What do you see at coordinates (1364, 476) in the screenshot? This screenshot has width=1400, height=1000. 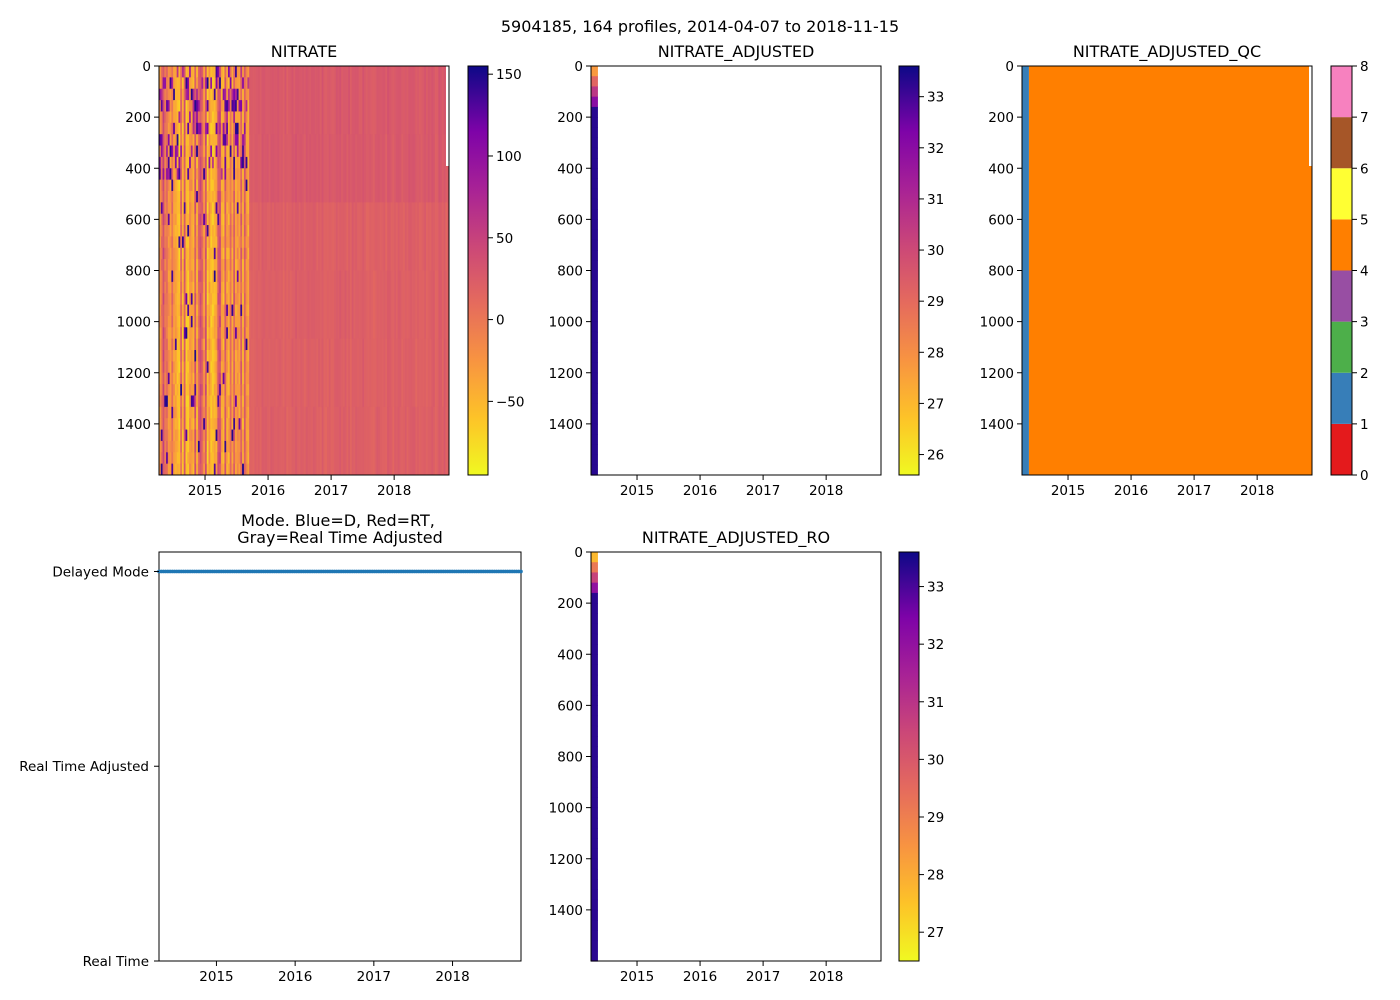 I see `colorbar-tick-label: 0` at bounding box center [1364, 476].